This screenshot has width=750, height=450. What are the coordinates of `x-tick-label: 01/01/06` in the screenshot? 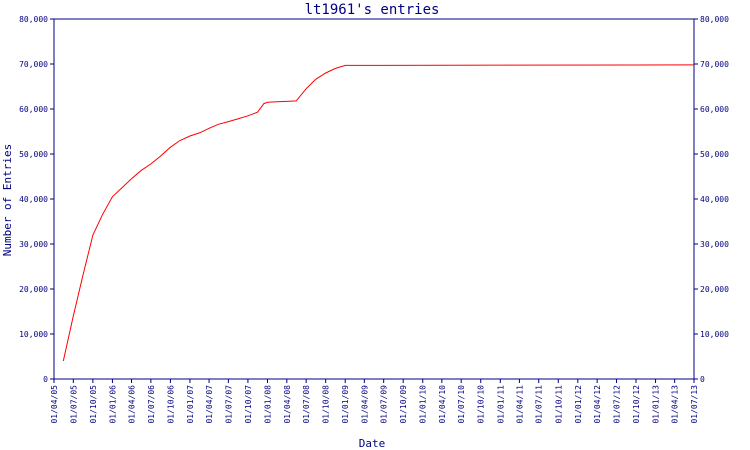 It's located at (112, 404).